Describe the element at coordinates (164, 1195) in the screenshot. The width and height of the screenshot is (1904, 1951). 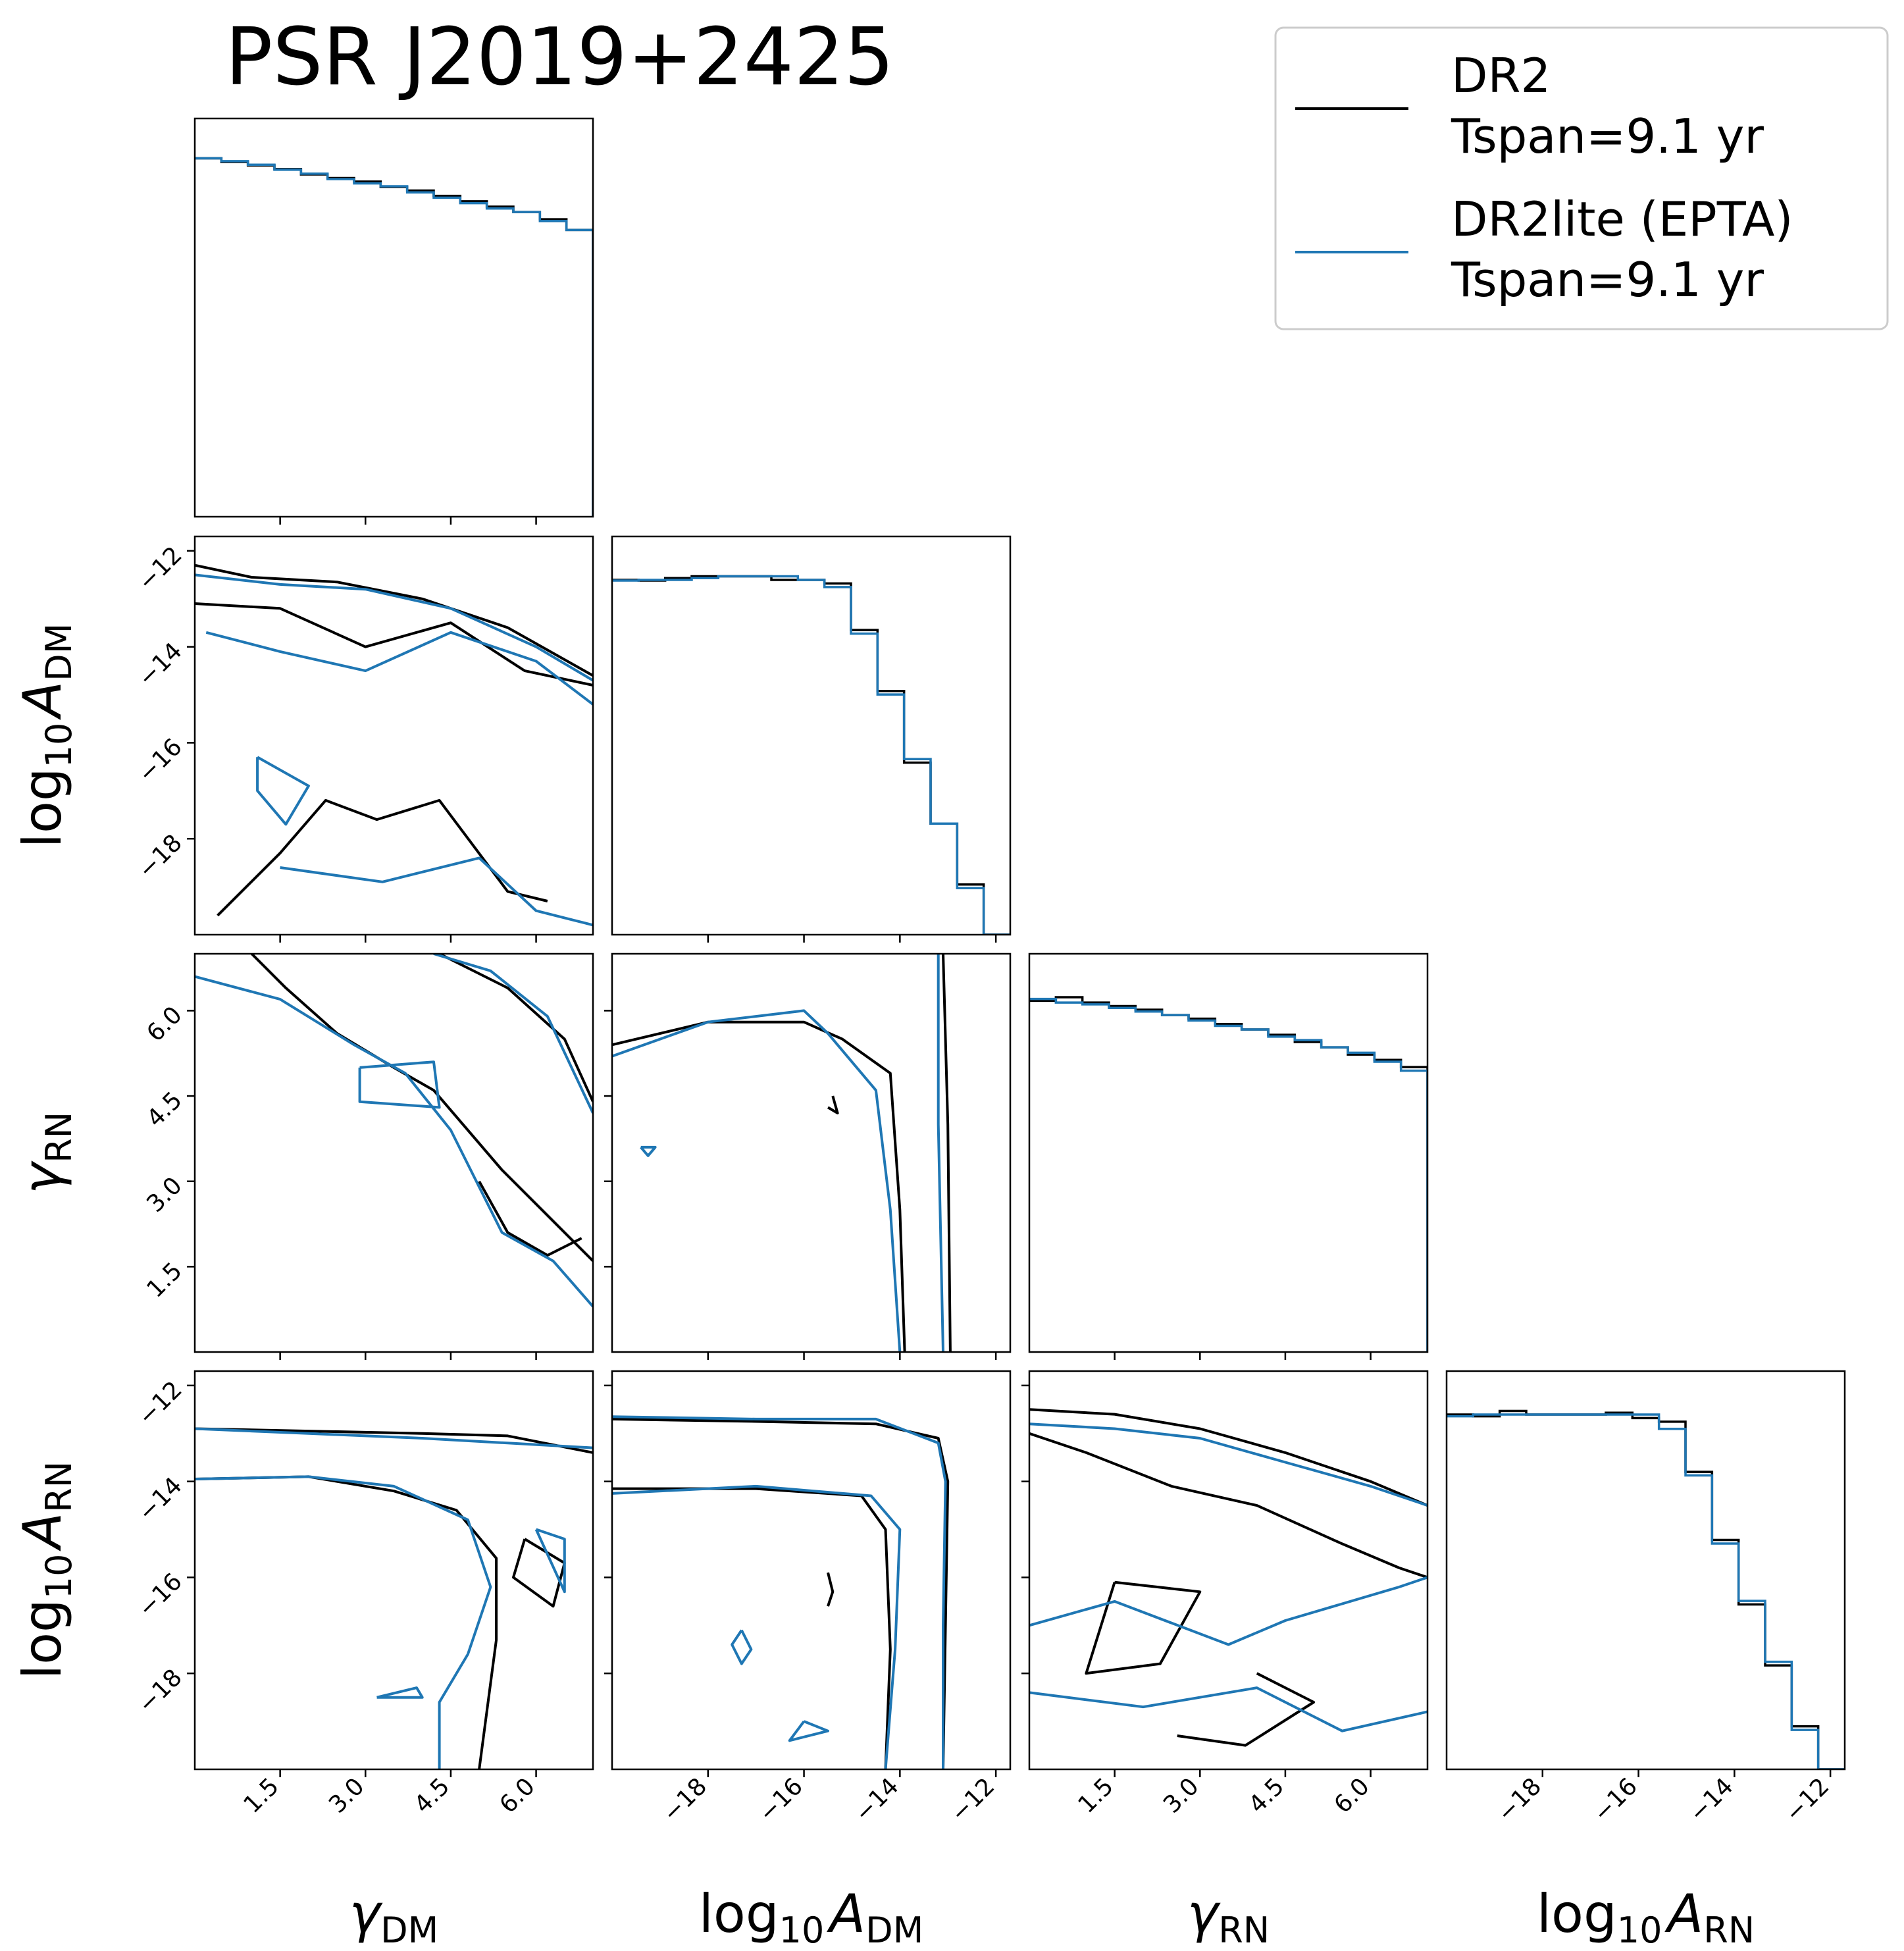
I see `y-tick-label: 3.0` at that location.